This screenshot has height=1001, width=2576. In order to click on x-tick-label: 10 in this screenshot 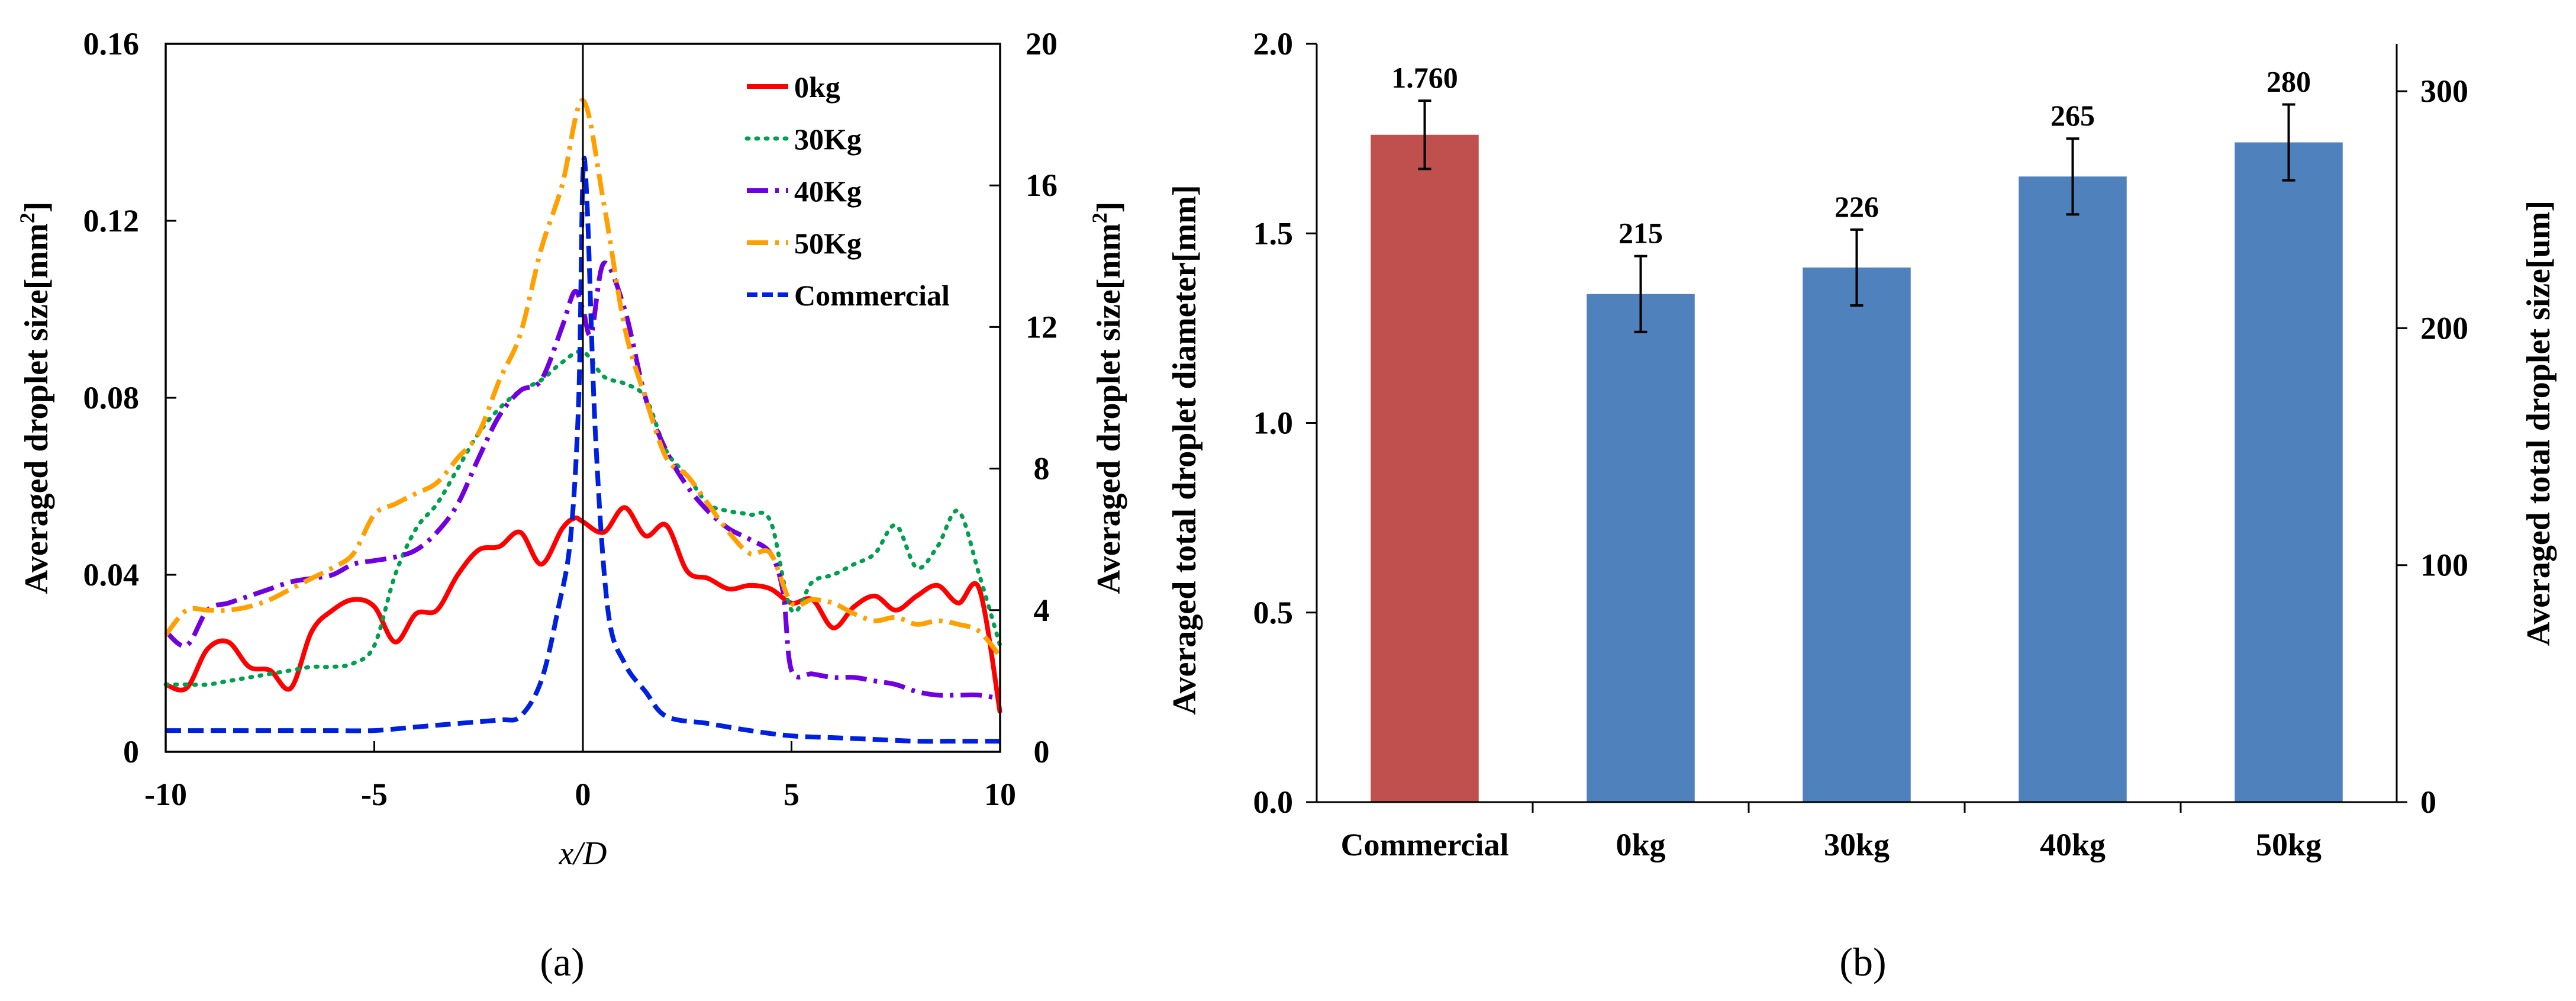, I will do `click(1000, 795)`.